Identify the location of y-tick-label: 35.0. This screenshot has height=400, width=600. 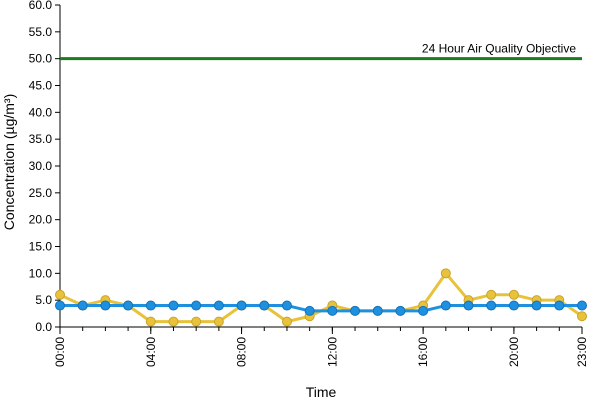
(41, 139).